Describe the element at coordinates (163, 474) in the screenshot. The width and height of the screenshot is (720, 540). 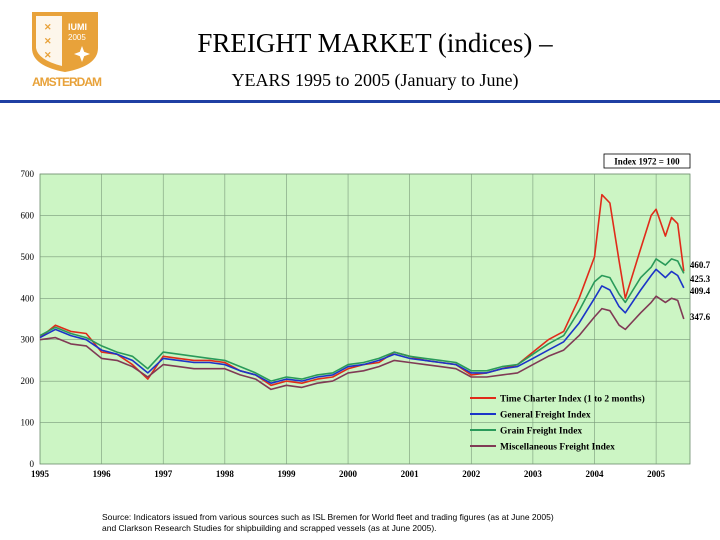
I see `x-tick-label-1997: 1997` at that location.